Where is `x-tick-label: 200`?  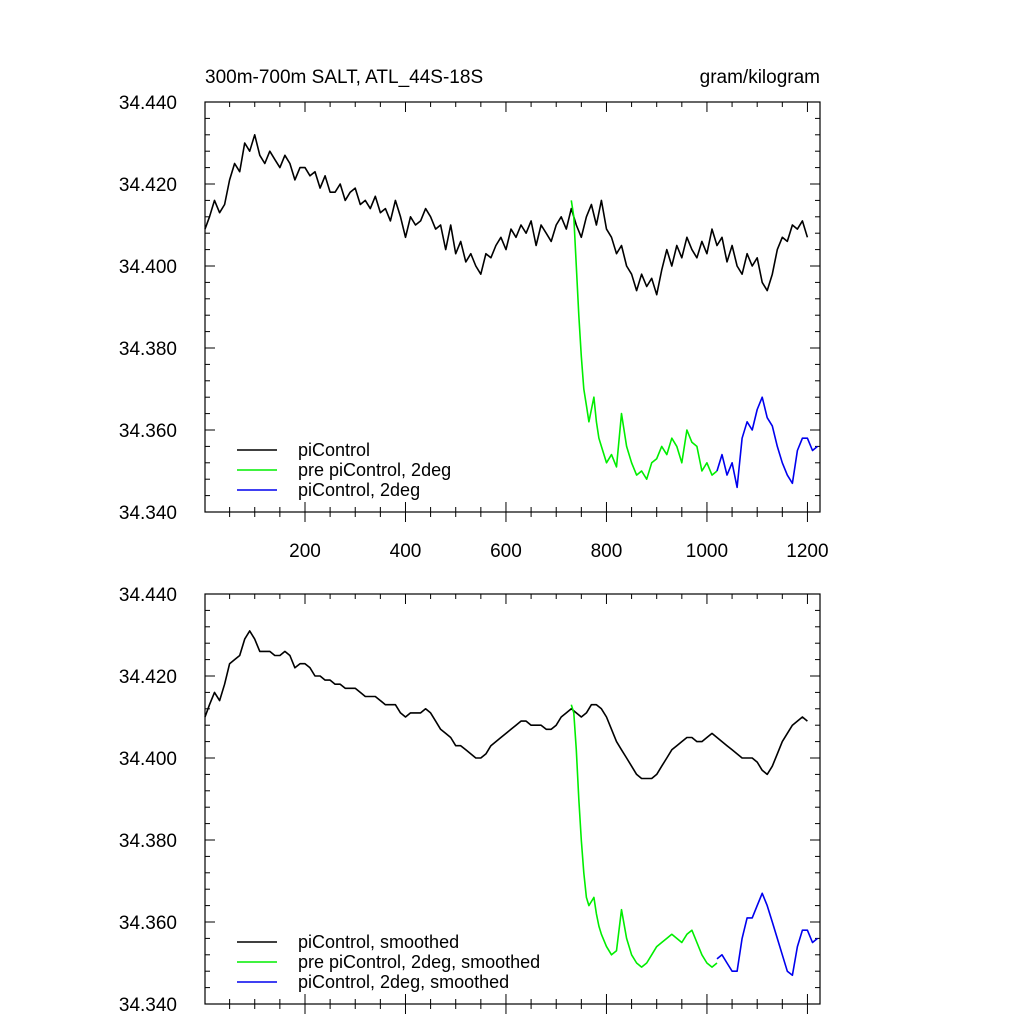
x-tick-label: 200 is located at coordinates (305, 551).